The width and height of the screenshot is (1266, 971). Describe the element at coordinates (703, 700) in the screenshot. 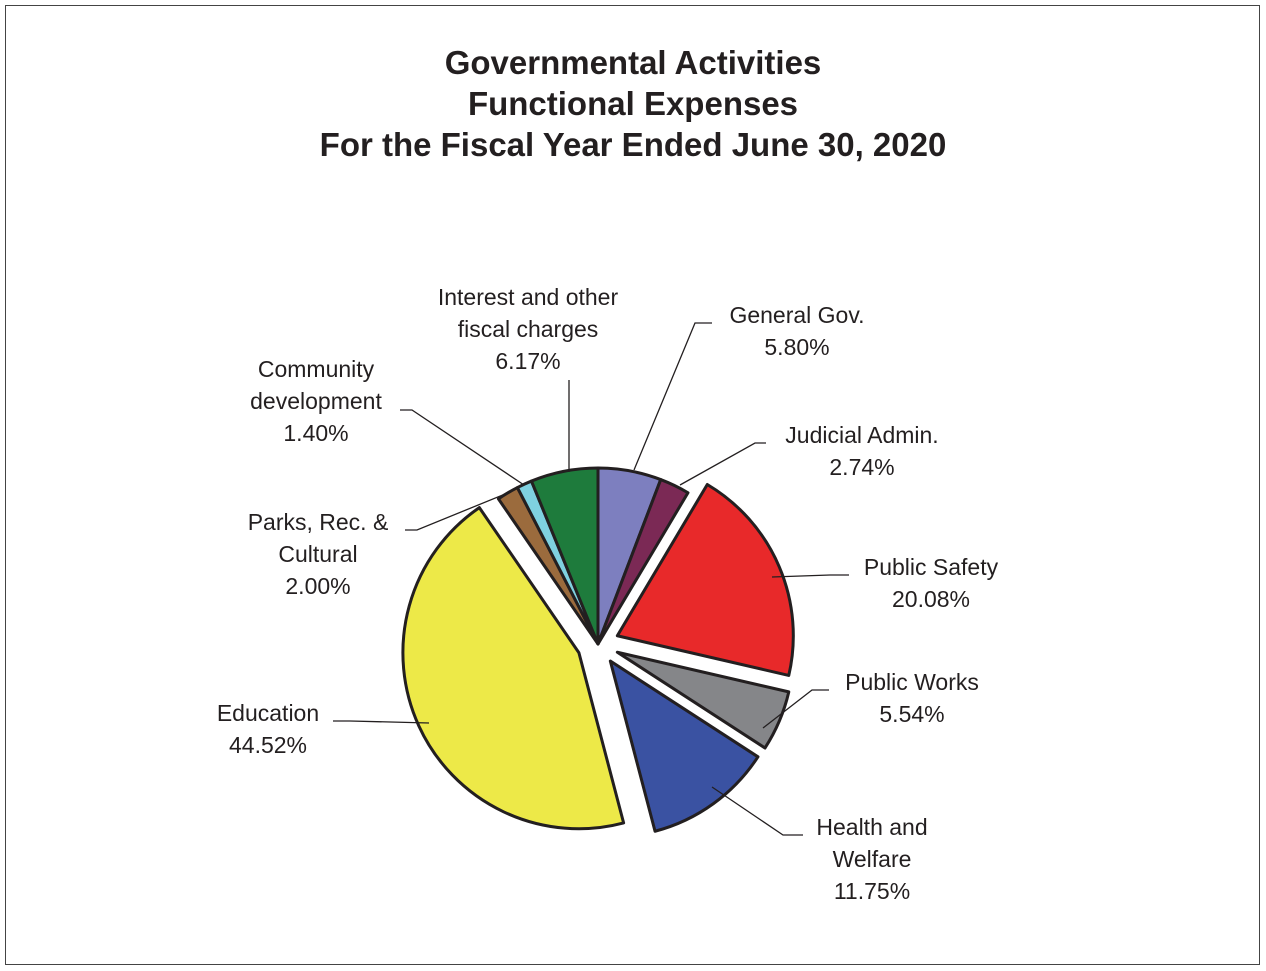

I see `slice-public-works` at that location.